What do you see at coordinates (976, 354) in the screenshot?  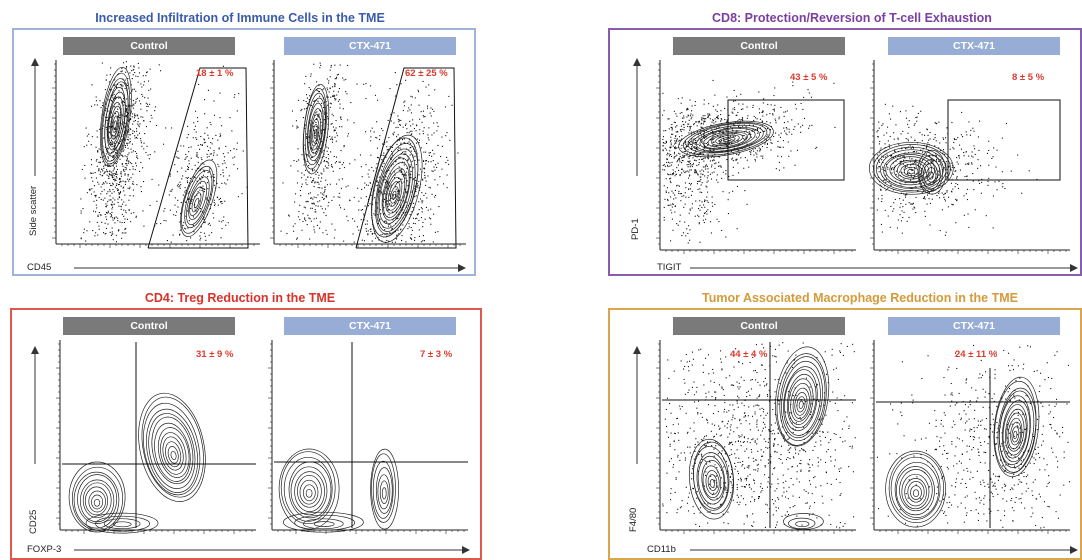 I see `gate-percentage-ctx471: 24 ± 11 %` at bounding box center [976, 354].